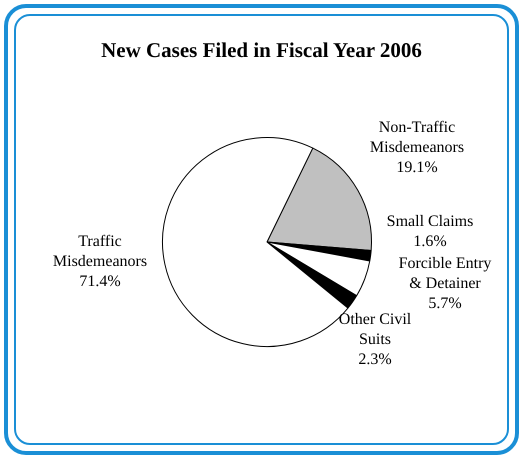  Describe the element at coordinates (261, 50) in the screenshot. I see `chart-title: New Cases Filed in Fiscal Year 2006` at that location.